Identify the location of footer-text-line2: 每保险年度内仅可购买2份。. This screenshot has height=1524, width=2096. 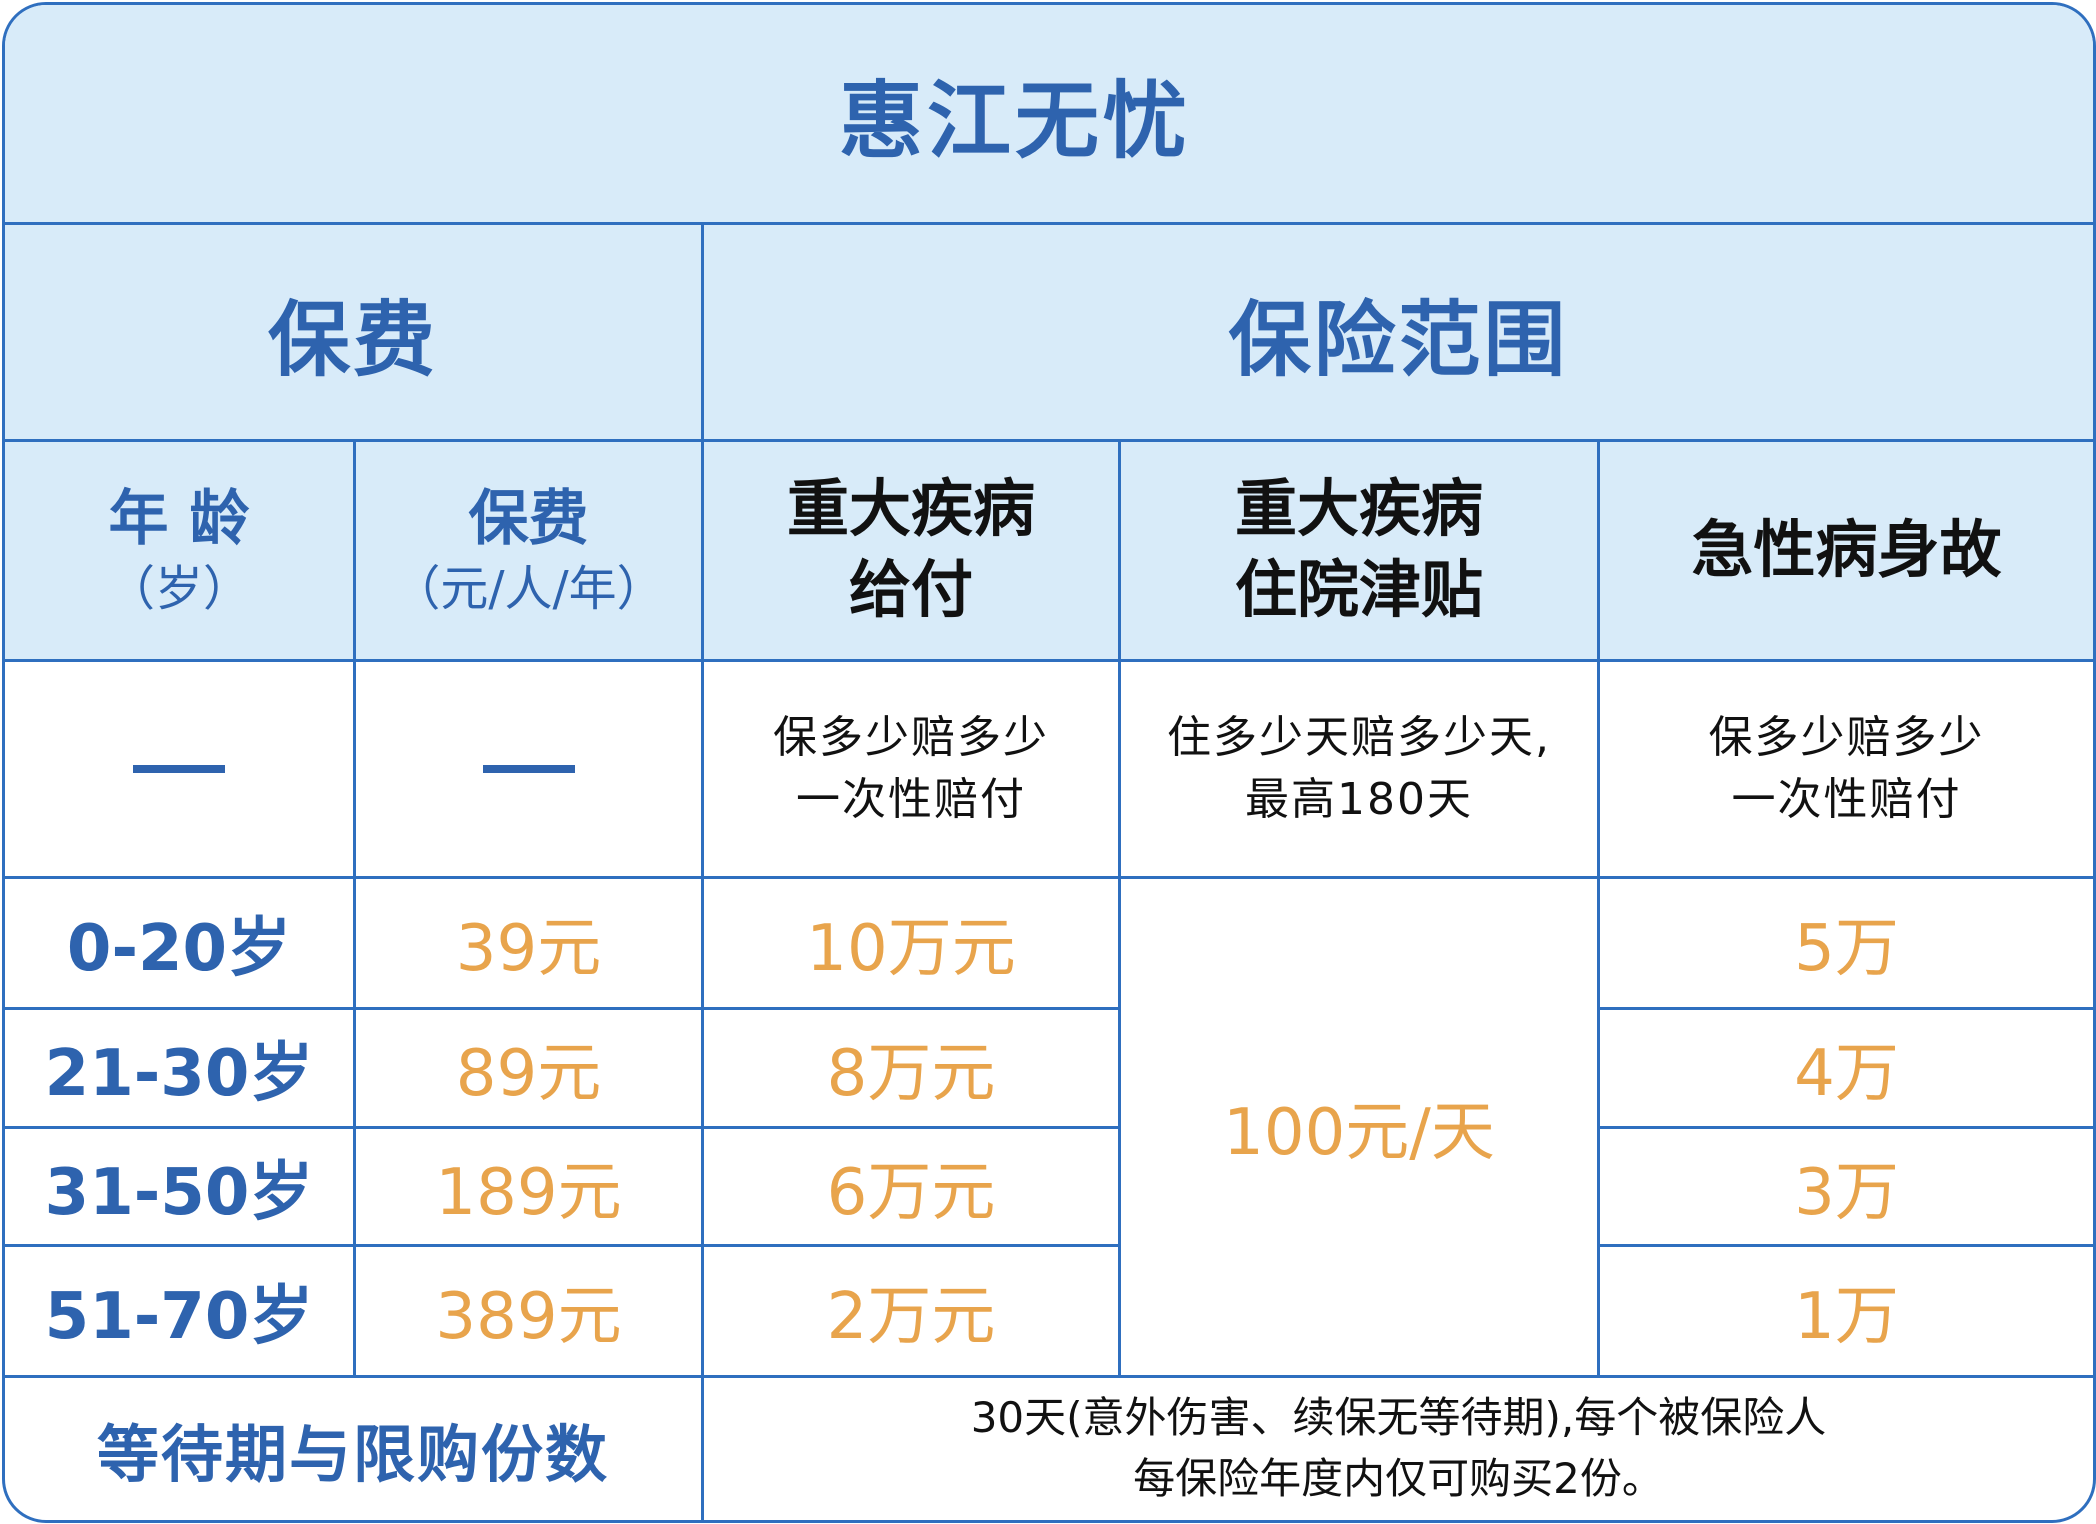
(1398, 1478).